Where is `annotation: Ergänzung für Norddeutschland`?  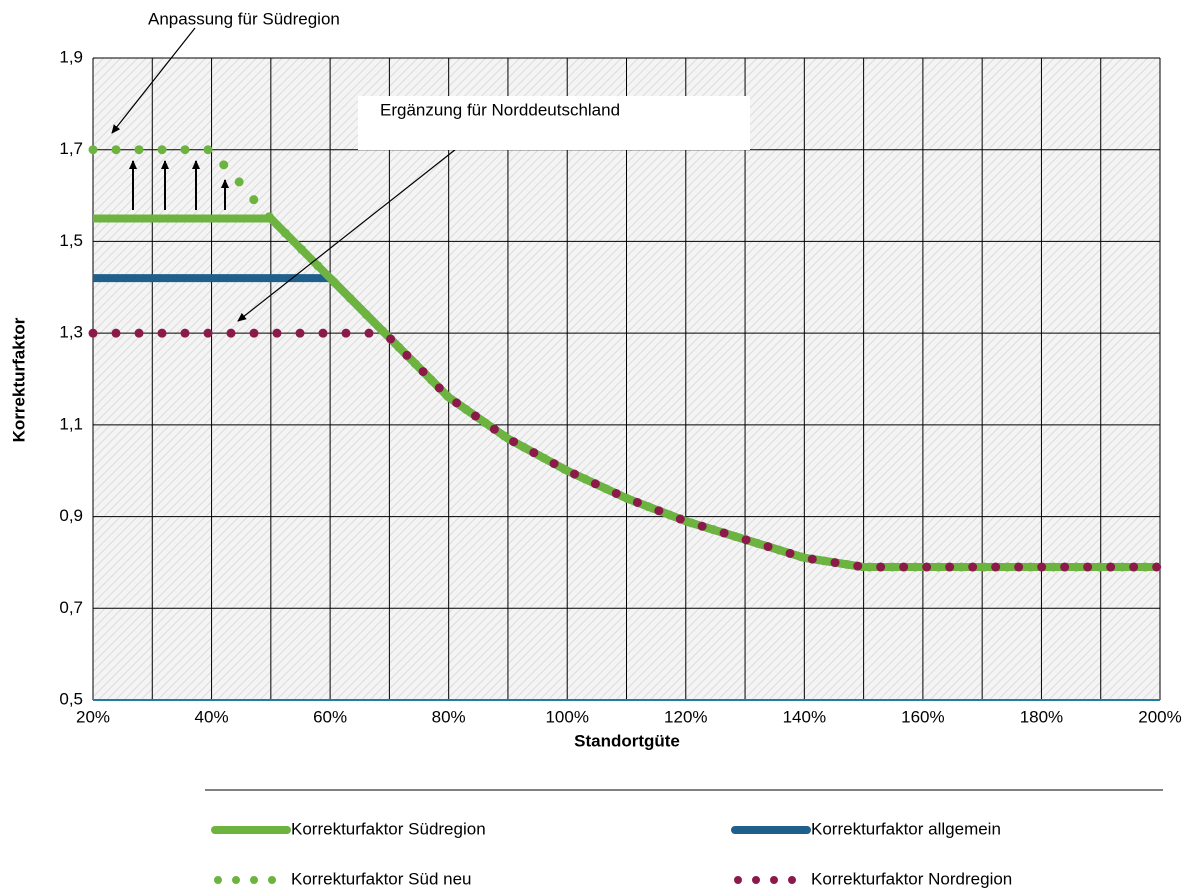
annotation: Ergänzung für Norddeutschland is located at coordinates (500, 109).